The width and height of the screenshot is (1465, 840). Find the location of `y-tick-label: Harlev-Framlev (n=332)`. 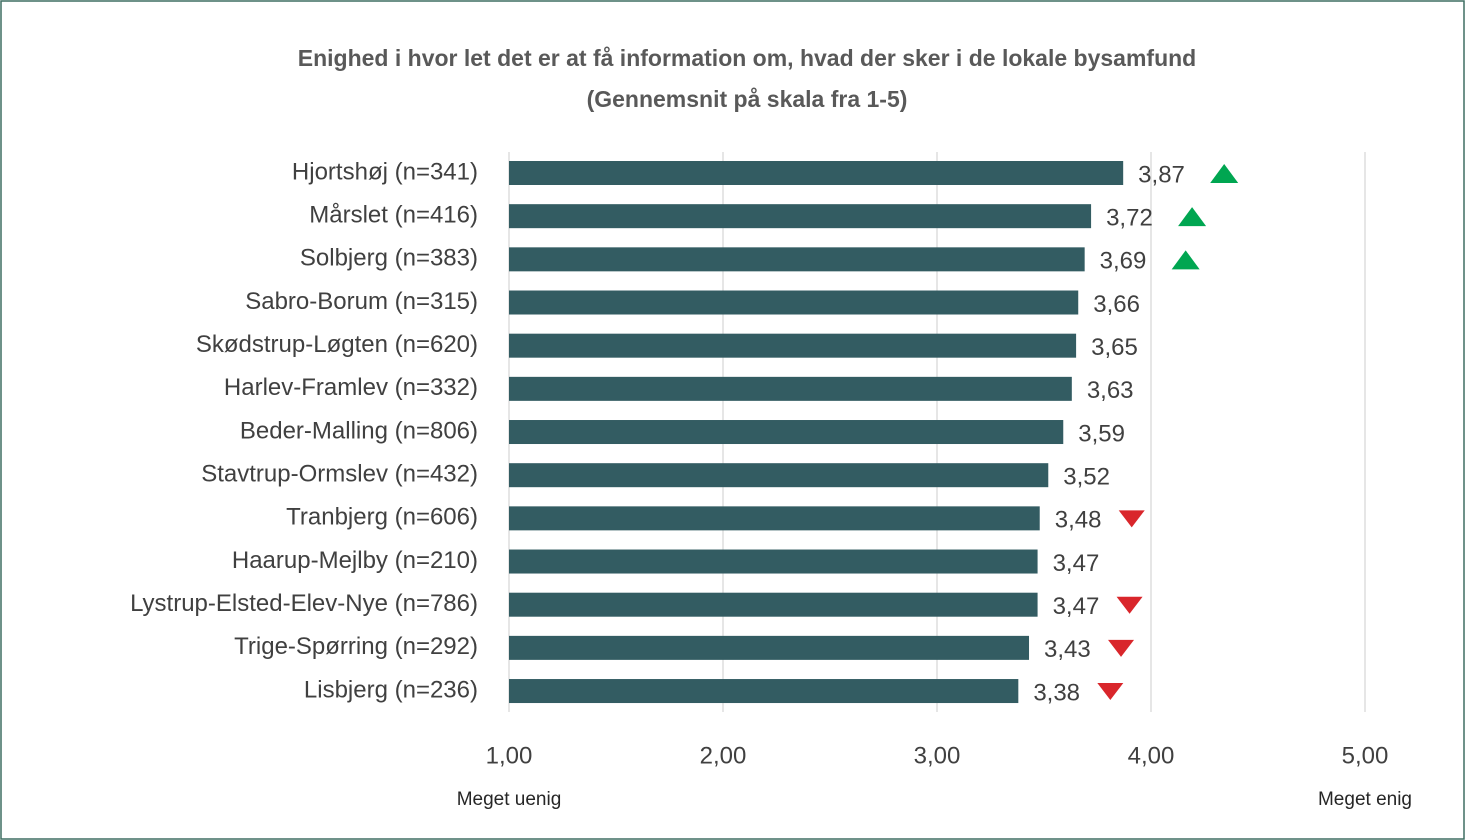

y-tick-label: Harlev-Framlev (n=332) is located at coordinates (351, 387).